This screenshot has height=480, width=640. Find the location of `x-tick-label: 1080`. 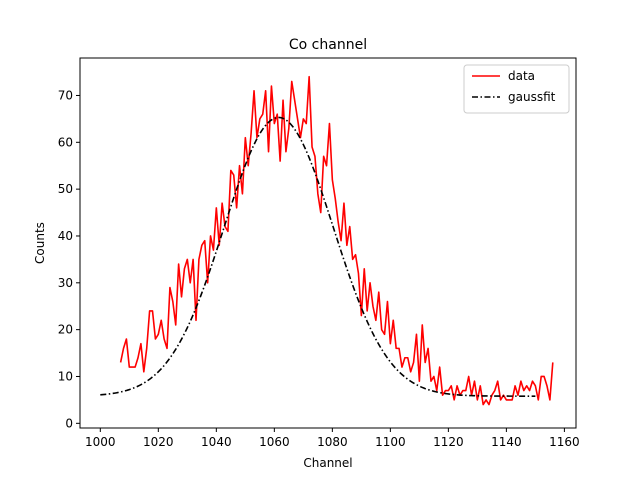

x-tick-label: 1080 is located at coordinates (332, 442).